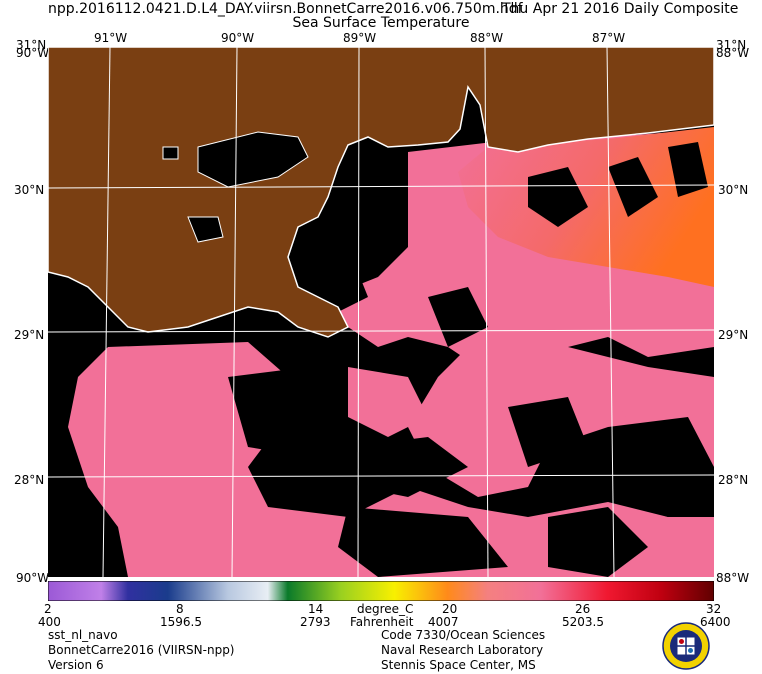 The image size is (762, 674). What do you see at coordinates (141, 650) in the screenshot?
I see `footer-dataset: BonnetCarre2016 (VIIRSN-npp)` at bounding box center [141, 650].